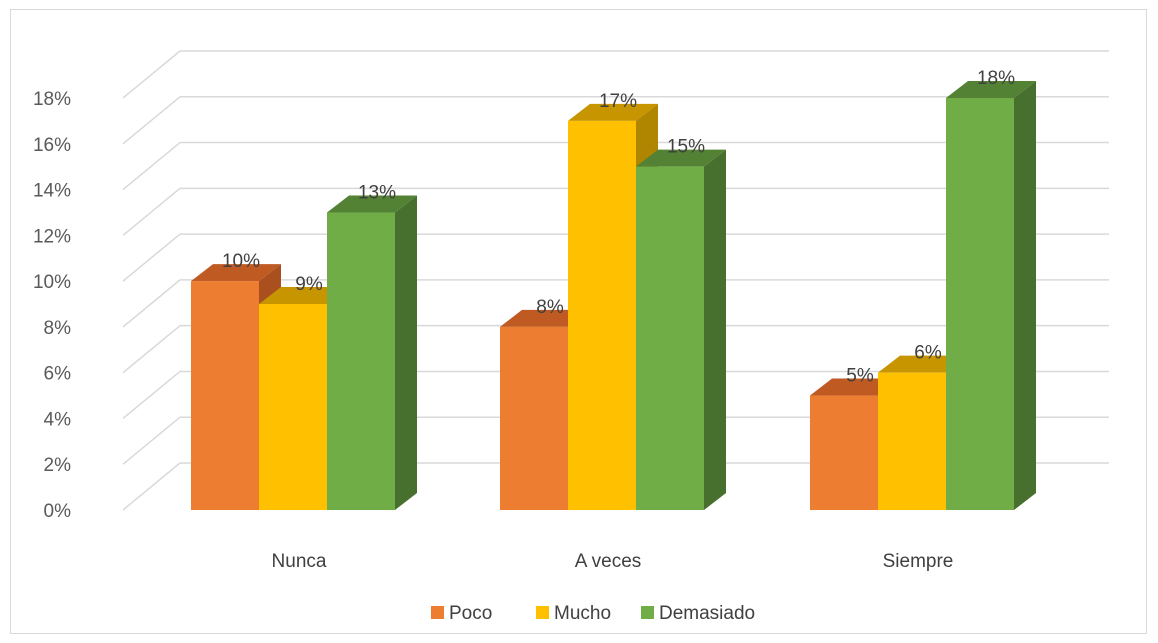 This screenshot has width=1158, height=643. What do you see at coordinates (550, 307) in the screenshot?
I see `data-label: 8%` at bounding box center [550, 307].